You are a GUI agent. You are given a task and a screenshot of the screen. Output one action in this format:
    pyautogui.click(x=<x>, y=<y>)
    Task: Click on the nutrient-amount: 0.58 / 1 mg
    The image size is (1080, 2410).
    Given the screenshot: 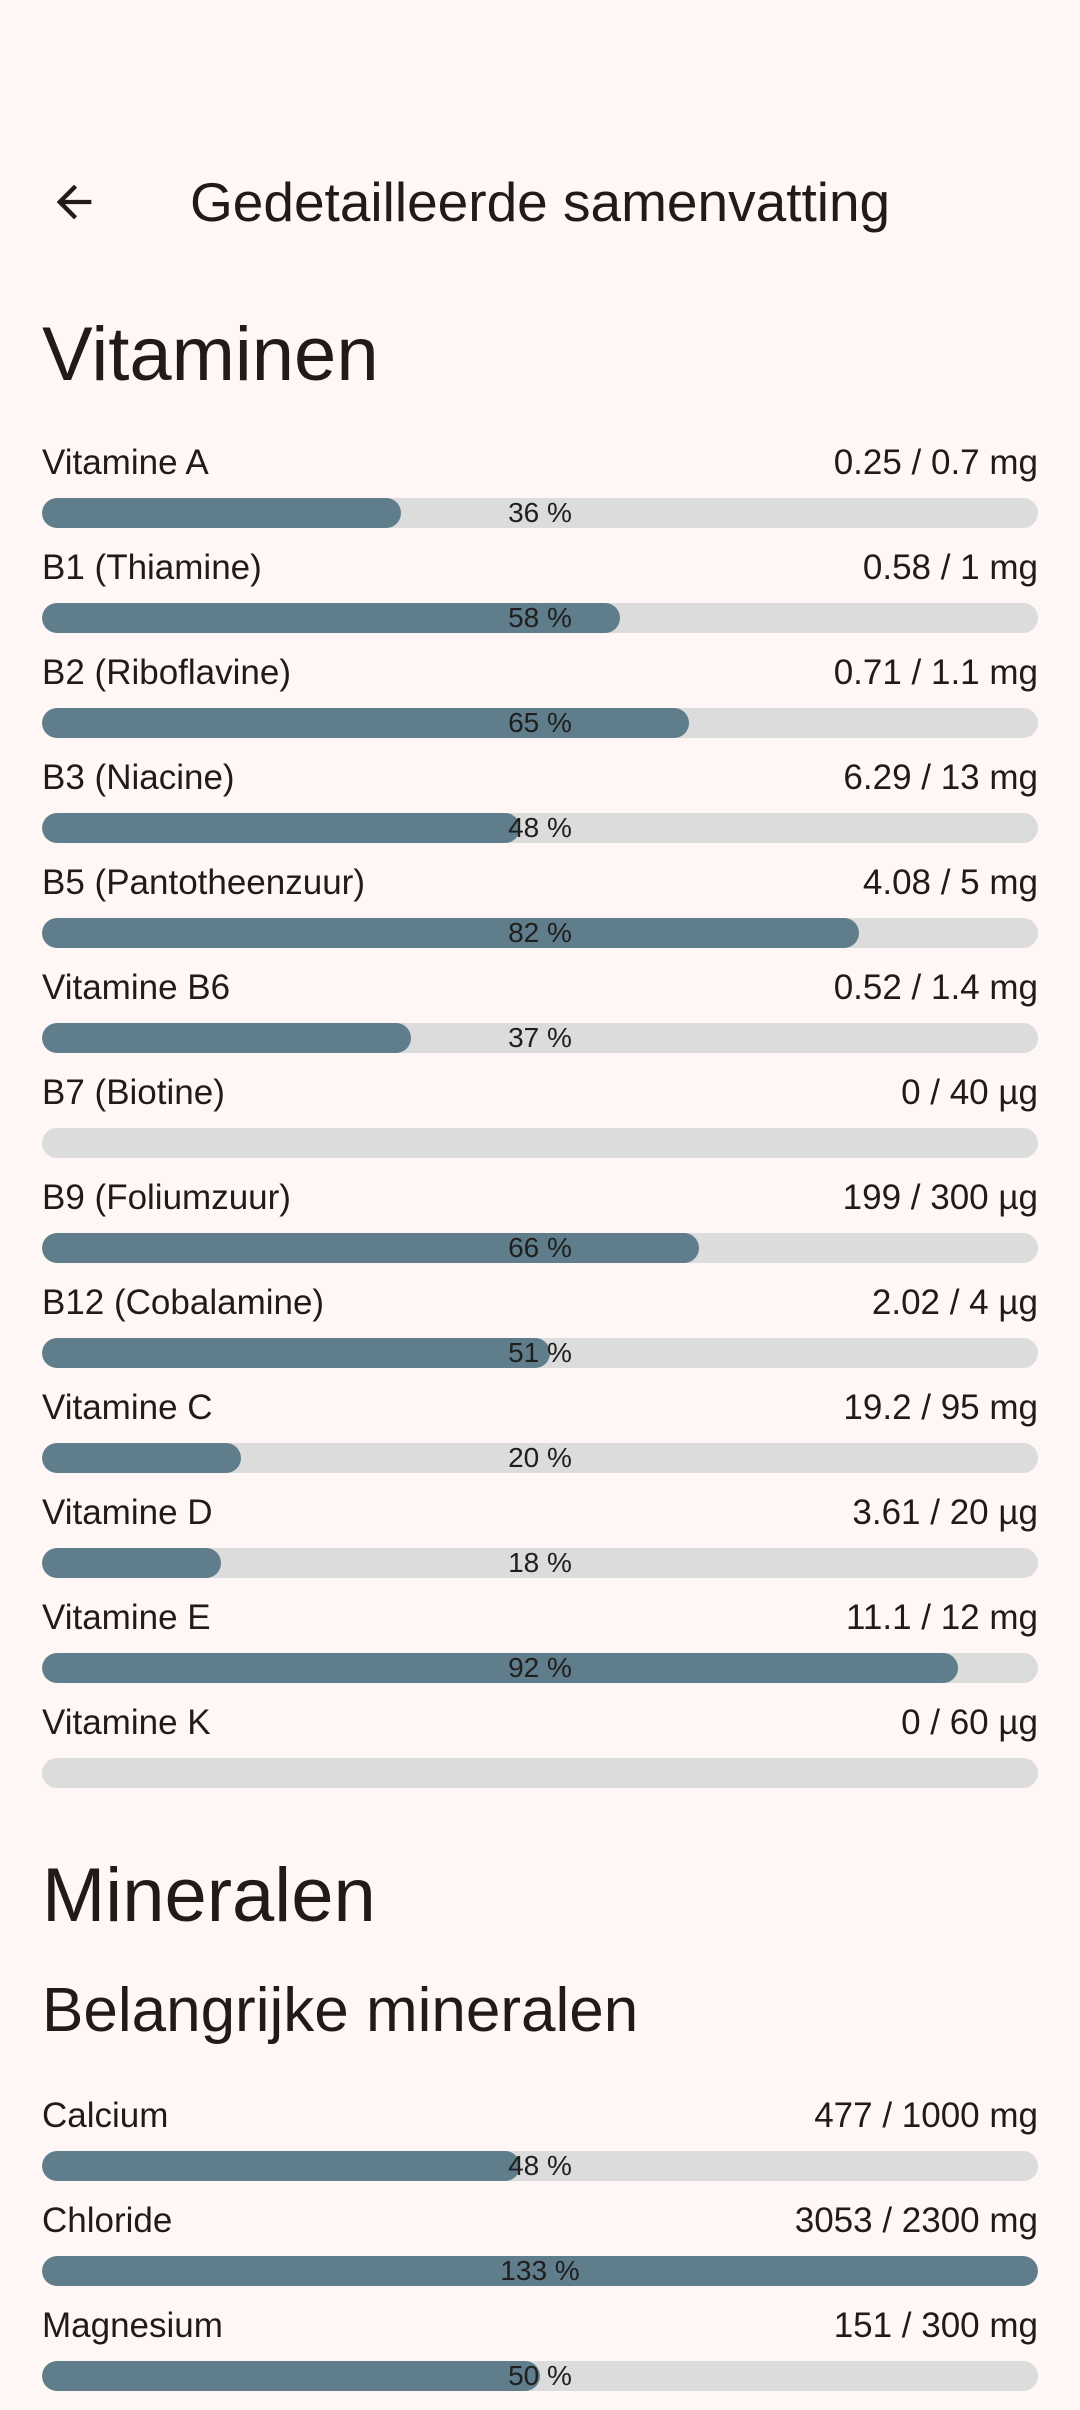 What is the action you would take?
    pyautogui.click(x=950, y=567)
    